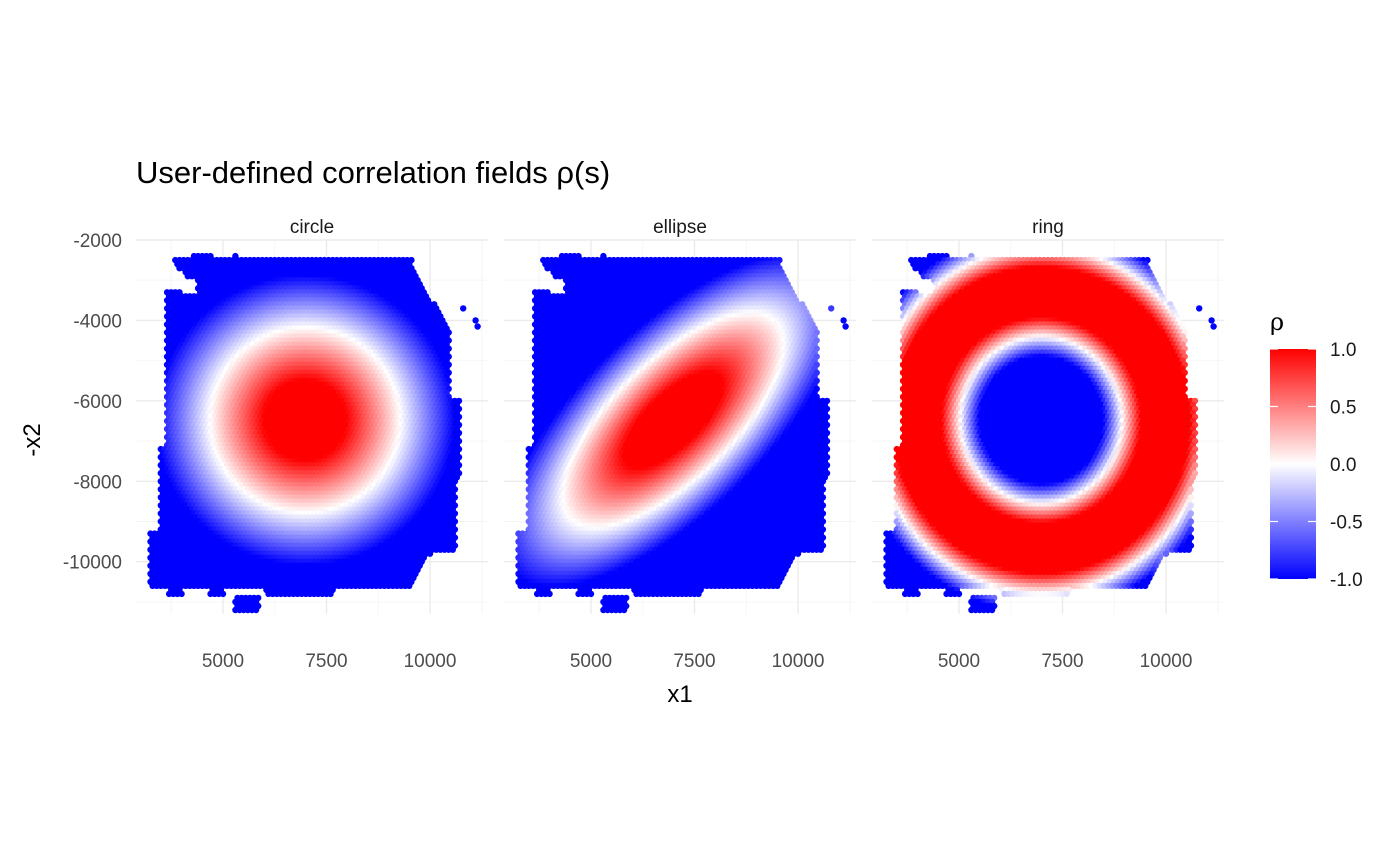  Describe the element at coordinates (373, 172) in the screenshot. I see `chart-title: User-defined correlation fields ρ(s)` at that location.